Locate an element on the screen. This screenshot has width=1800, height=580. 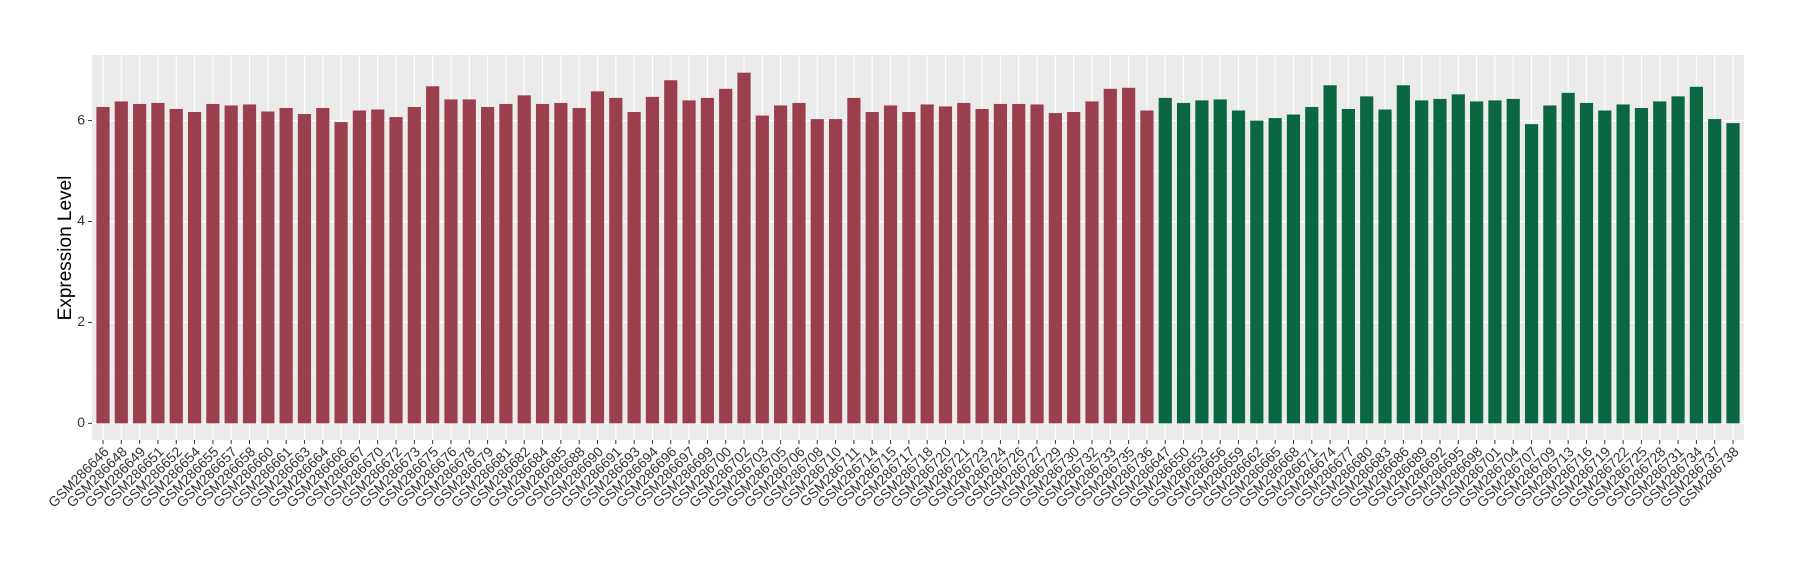
y-tick-label: 0 is located at coordinates (81, 422).